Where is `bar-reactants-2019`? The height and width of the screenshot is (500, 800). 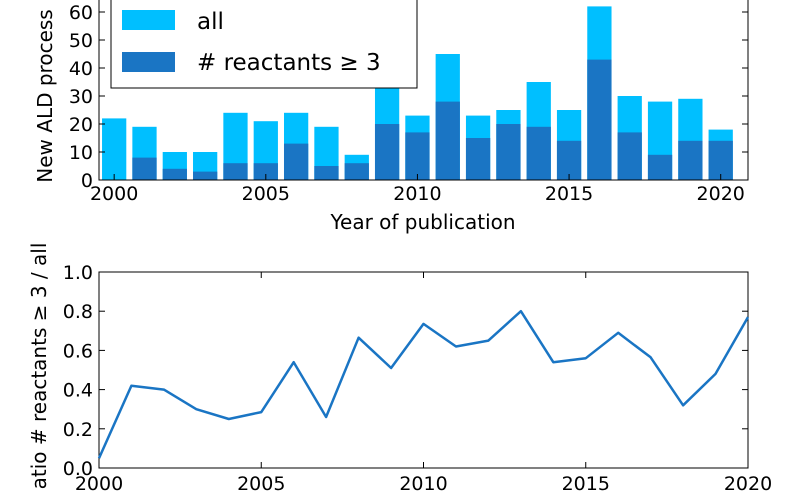
bar-reactants-2019 is located at coordinates (690, 160).